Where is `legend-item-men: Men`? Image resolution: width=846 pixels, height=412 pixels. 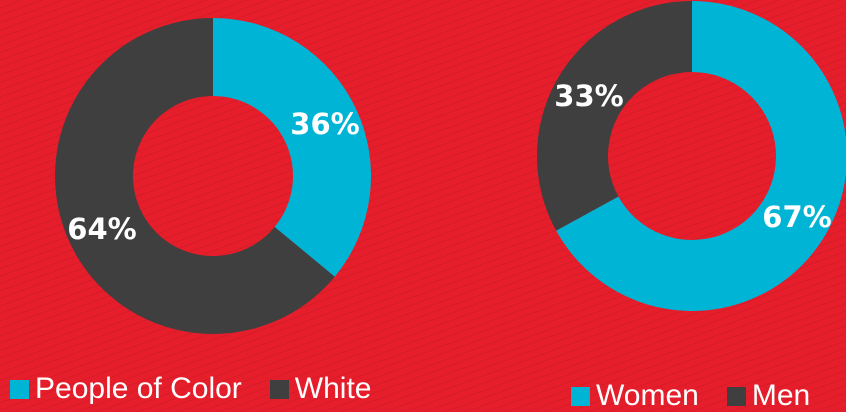
legend-item-men: Men is located at coordinates (768, 395).